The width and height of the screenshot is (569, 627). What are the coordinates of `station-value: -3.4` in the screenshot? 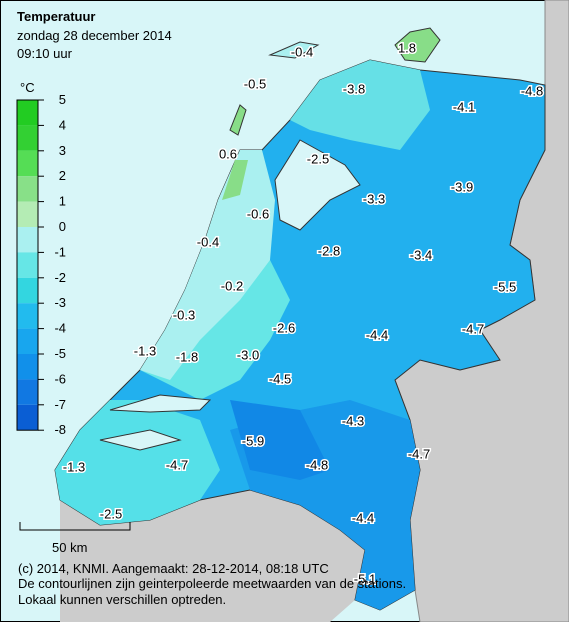 It's located at (421, 254).